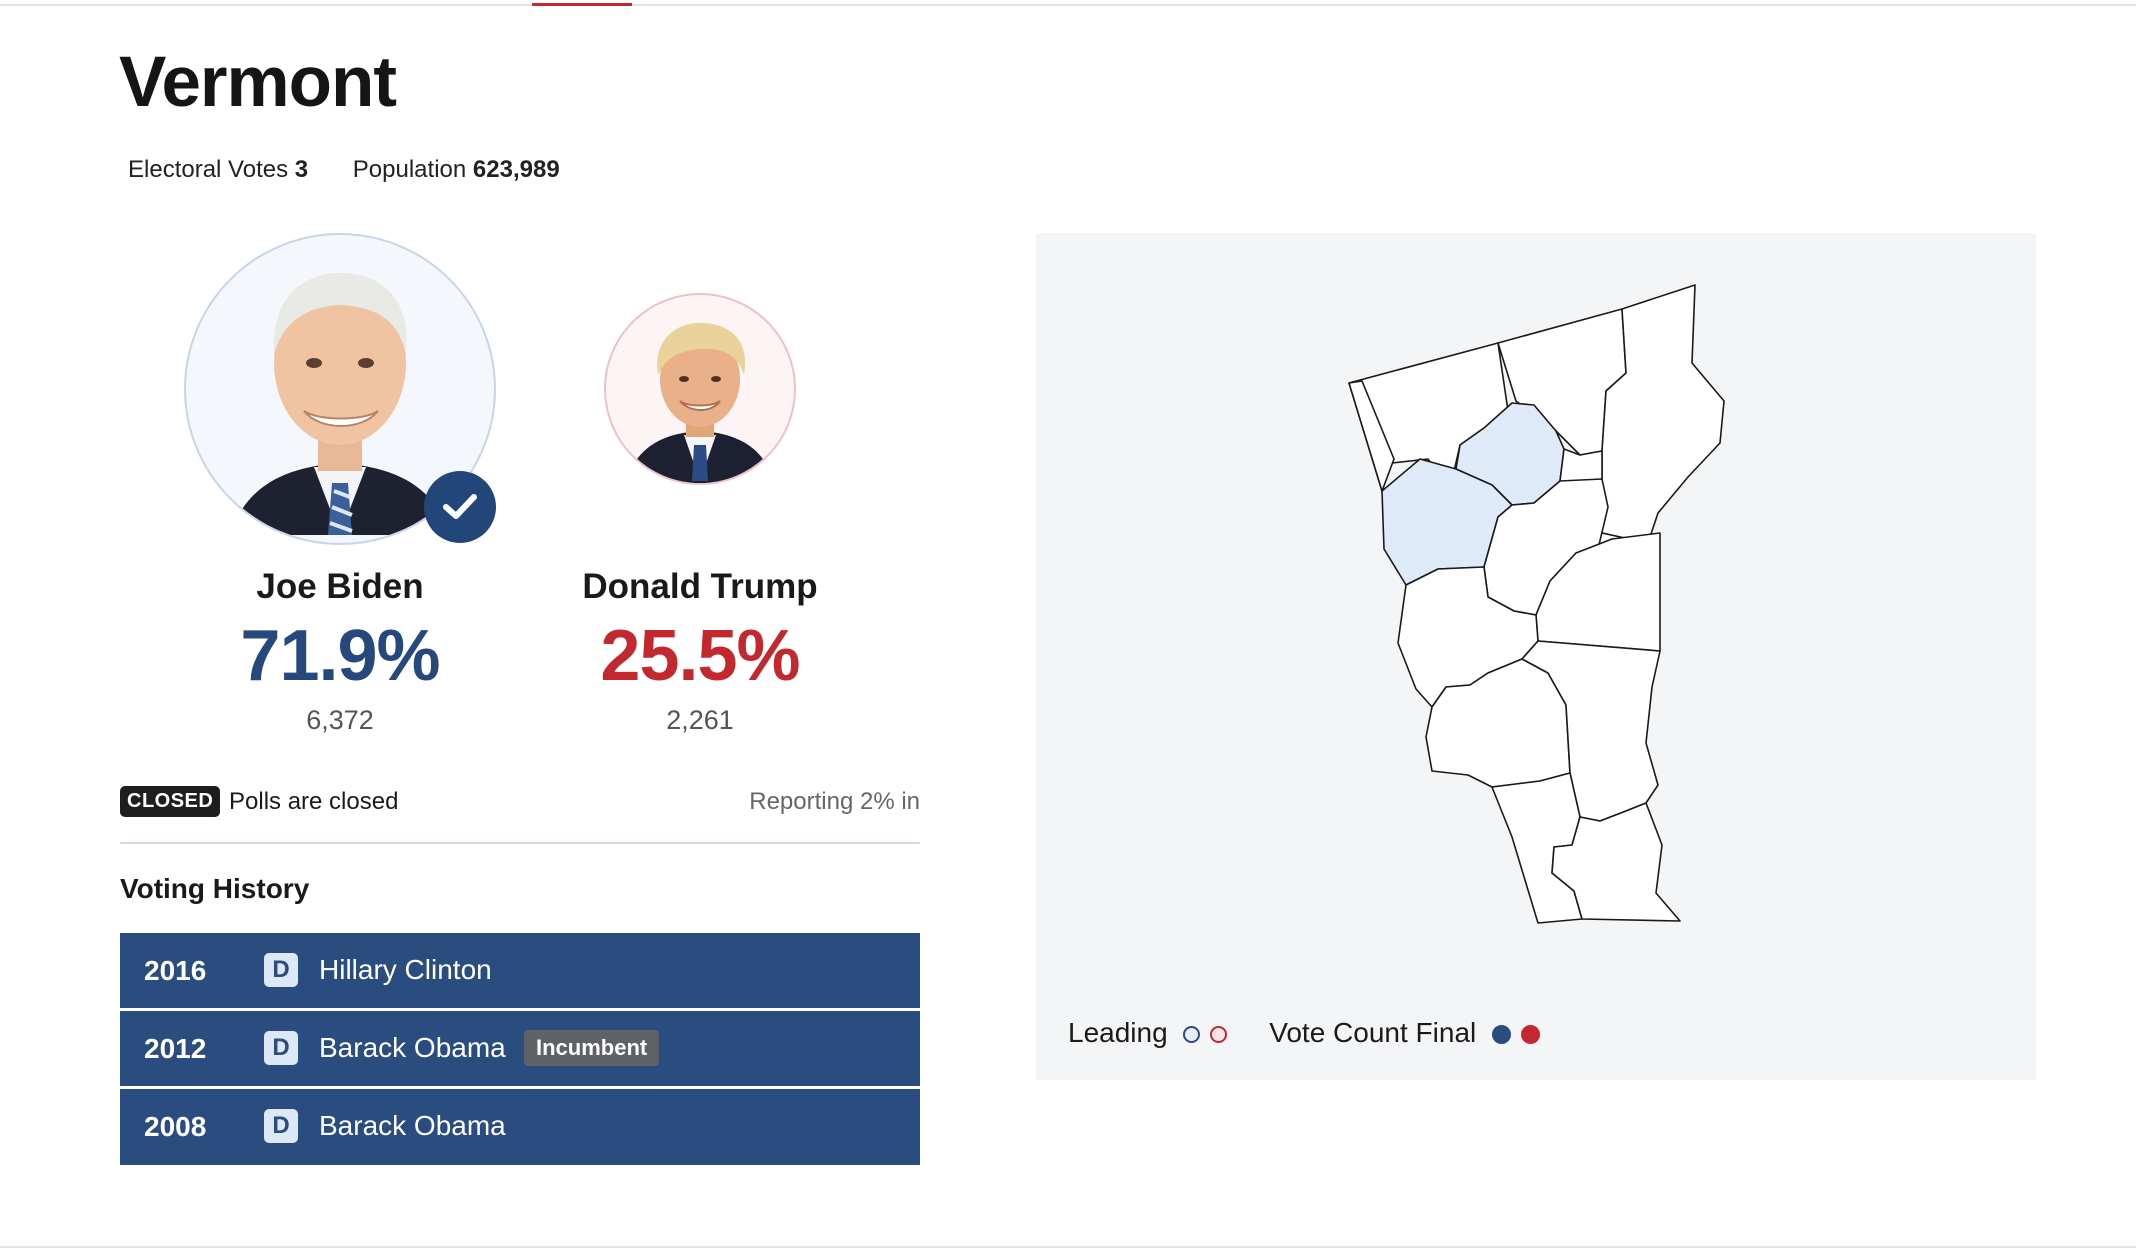  Describe the element at coordinates (700, 402) in the screenshot. I see `trump-portrait-art` at that location.